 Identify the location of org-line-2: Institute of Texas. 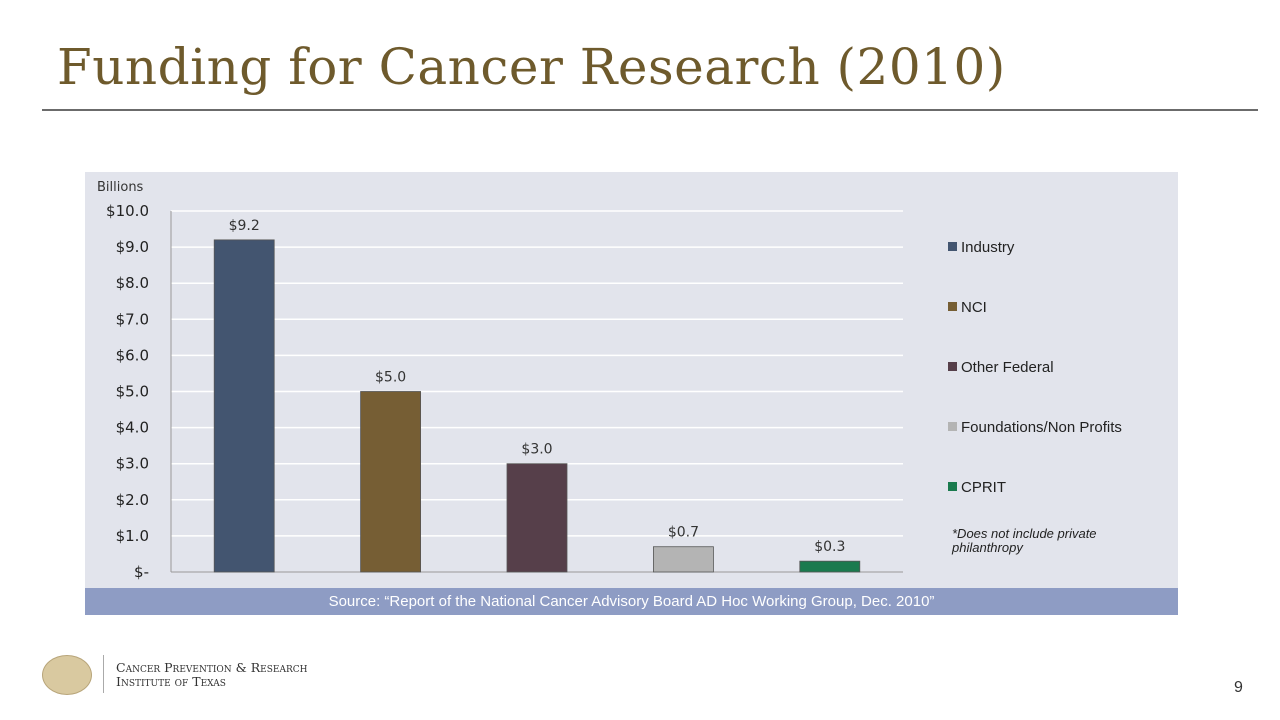
(171, 681).